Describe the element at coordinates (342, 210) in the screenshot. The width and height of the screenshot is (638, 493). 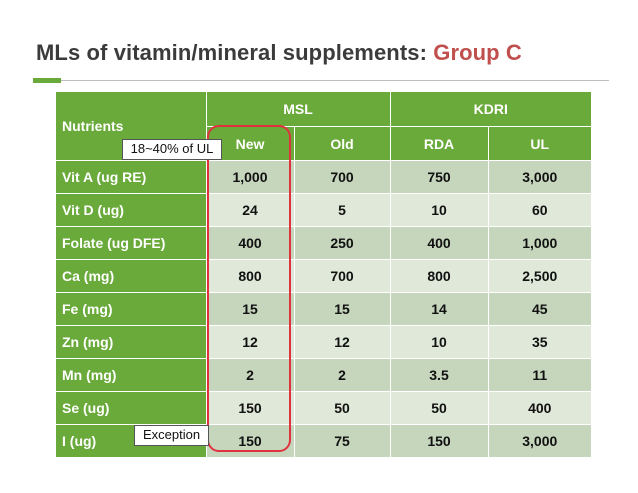
I see `cell-old: 5` at that location.